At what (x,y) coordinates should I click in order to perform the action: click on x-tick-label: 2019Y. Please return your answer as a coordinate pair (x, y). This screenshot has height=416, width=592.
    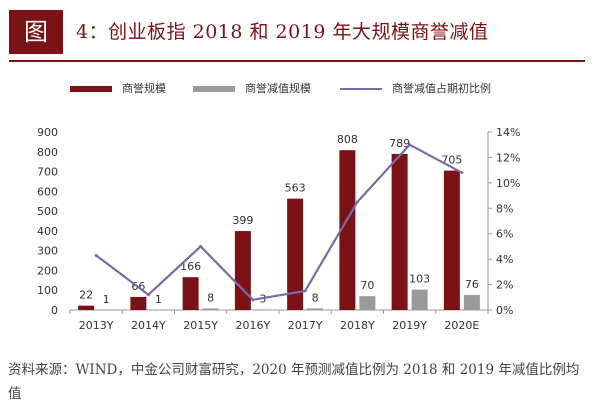
    Looking at the image, I should click on (409, 325).